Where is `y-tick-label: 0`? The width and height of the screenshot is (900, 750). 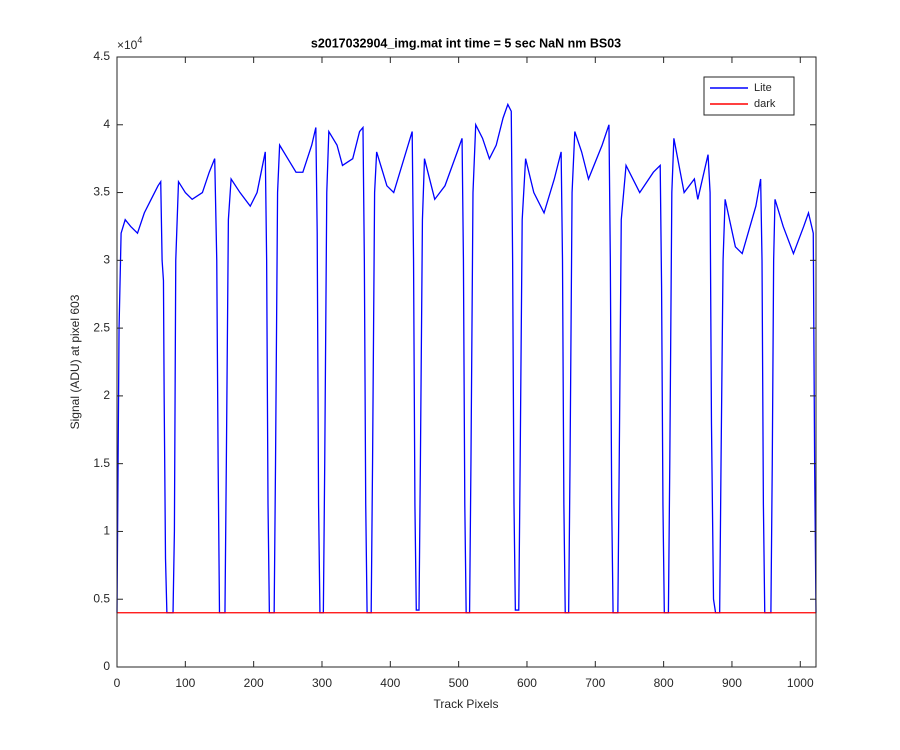
y-tick-label: 0 is located at coordinates (106, 666).